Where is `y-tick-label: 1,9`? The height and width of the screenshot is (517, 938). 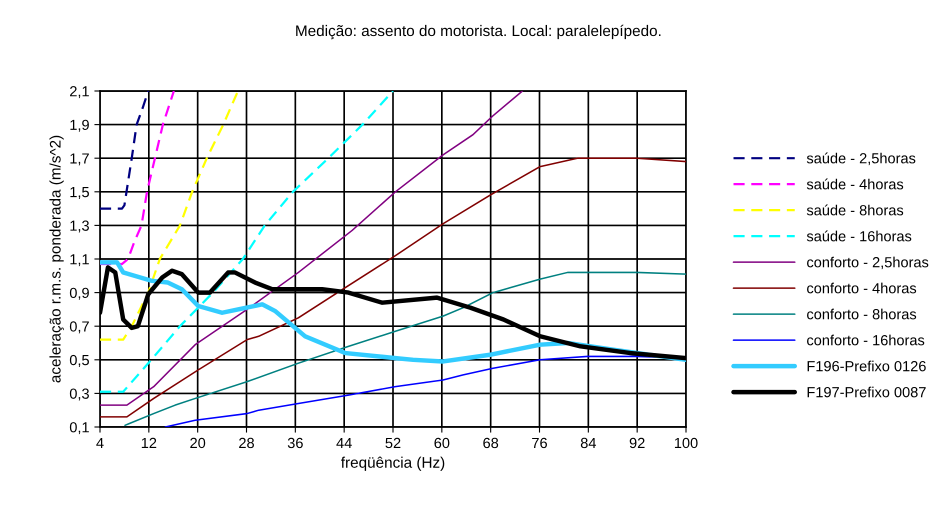 y-tick-label: 1,9 is located at coordinates (79, 126).